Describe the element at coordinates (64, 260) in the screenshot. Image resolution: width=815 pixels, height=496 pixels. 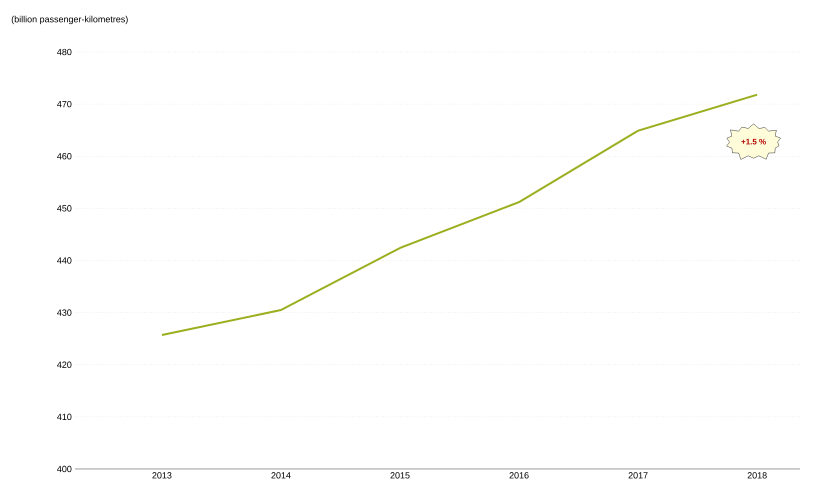
I see `y-tick-label: 440` at that location.